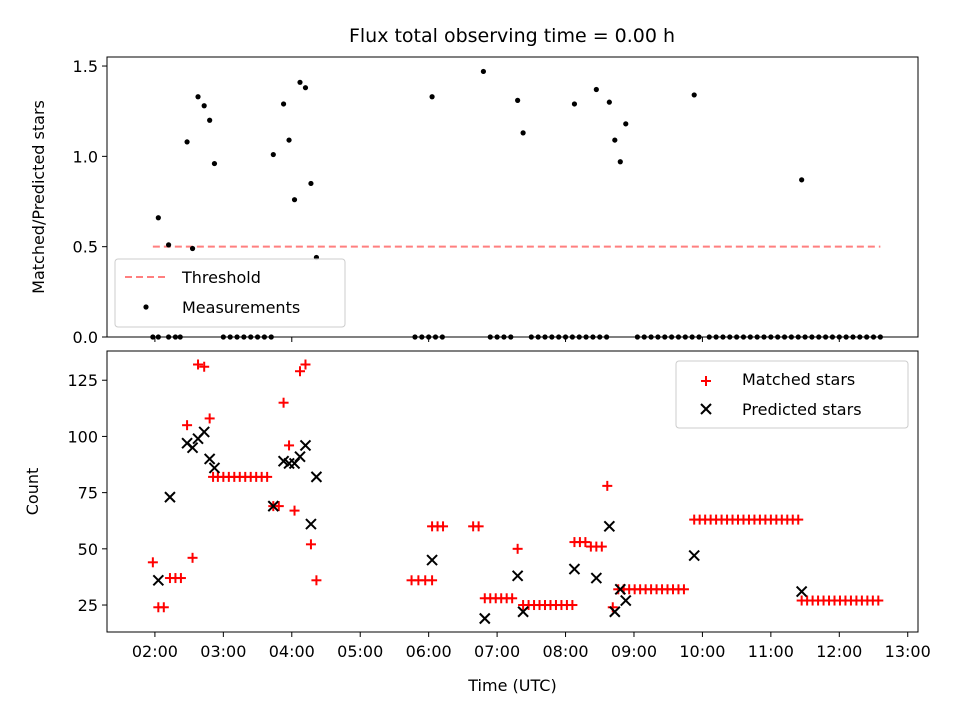 Image resolution: width=960 pixels, height=724 pixels. I want to click on legend-predicted-swatch, so click(706, 409).